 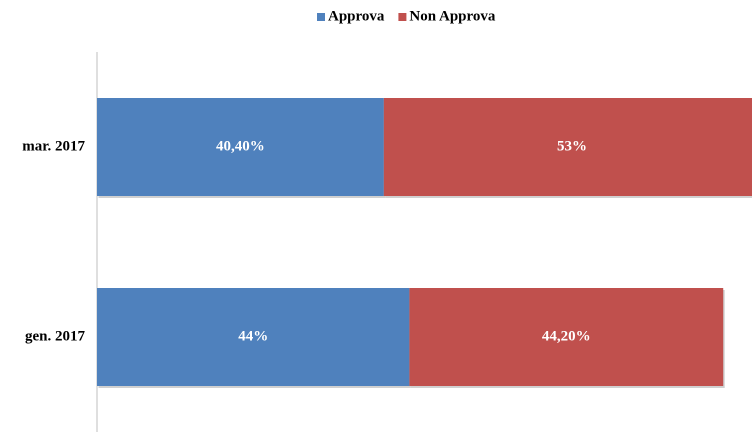 What do you see at coordinates (356, 16) in the screenshot?
I see `legend-label: Approva` at bounding box center [356, 16].